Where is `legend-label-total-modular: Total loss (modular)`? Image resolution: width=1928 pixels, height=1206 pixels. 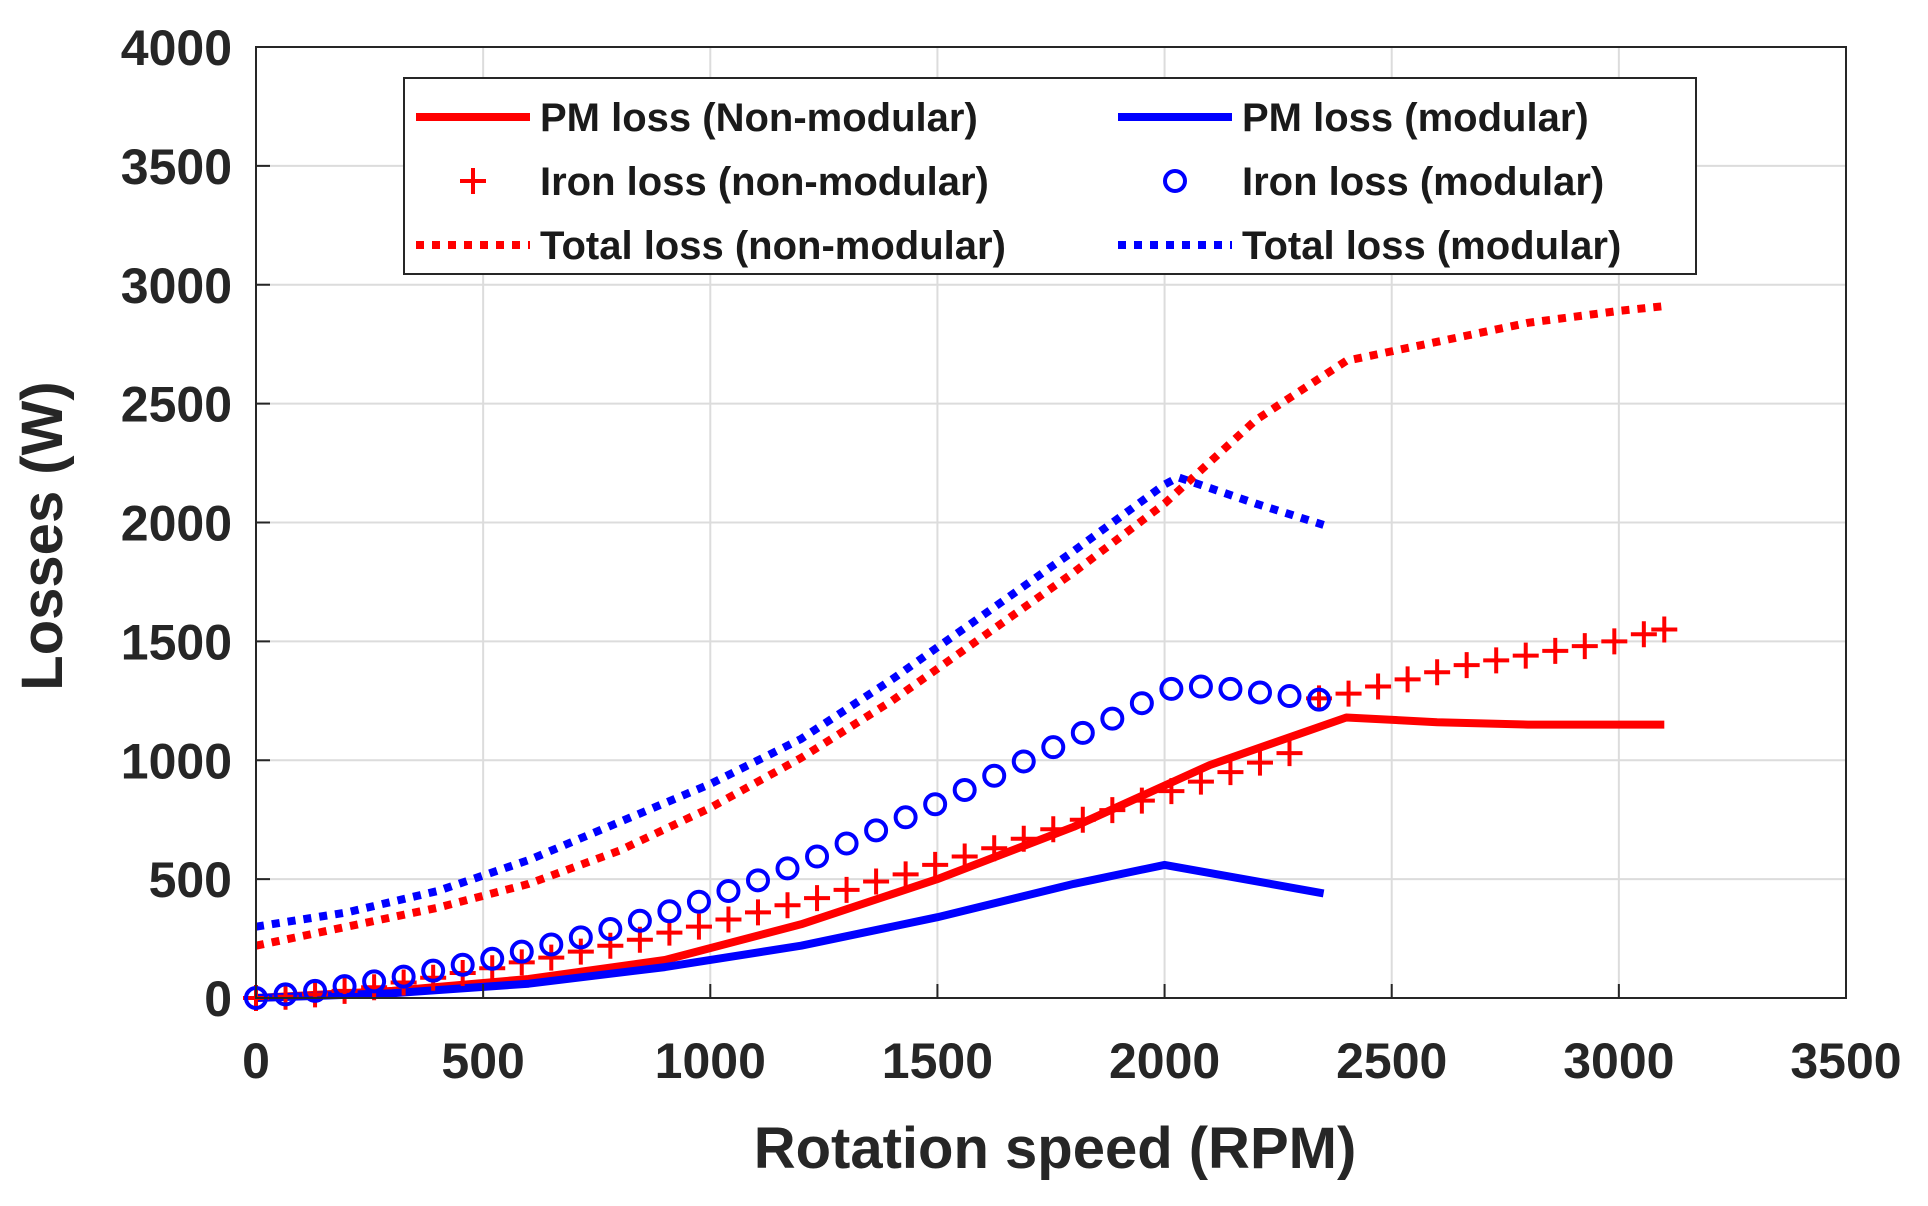 legend-label-total-modular: Total loss (modular) is located at coordinates (1431, 246).